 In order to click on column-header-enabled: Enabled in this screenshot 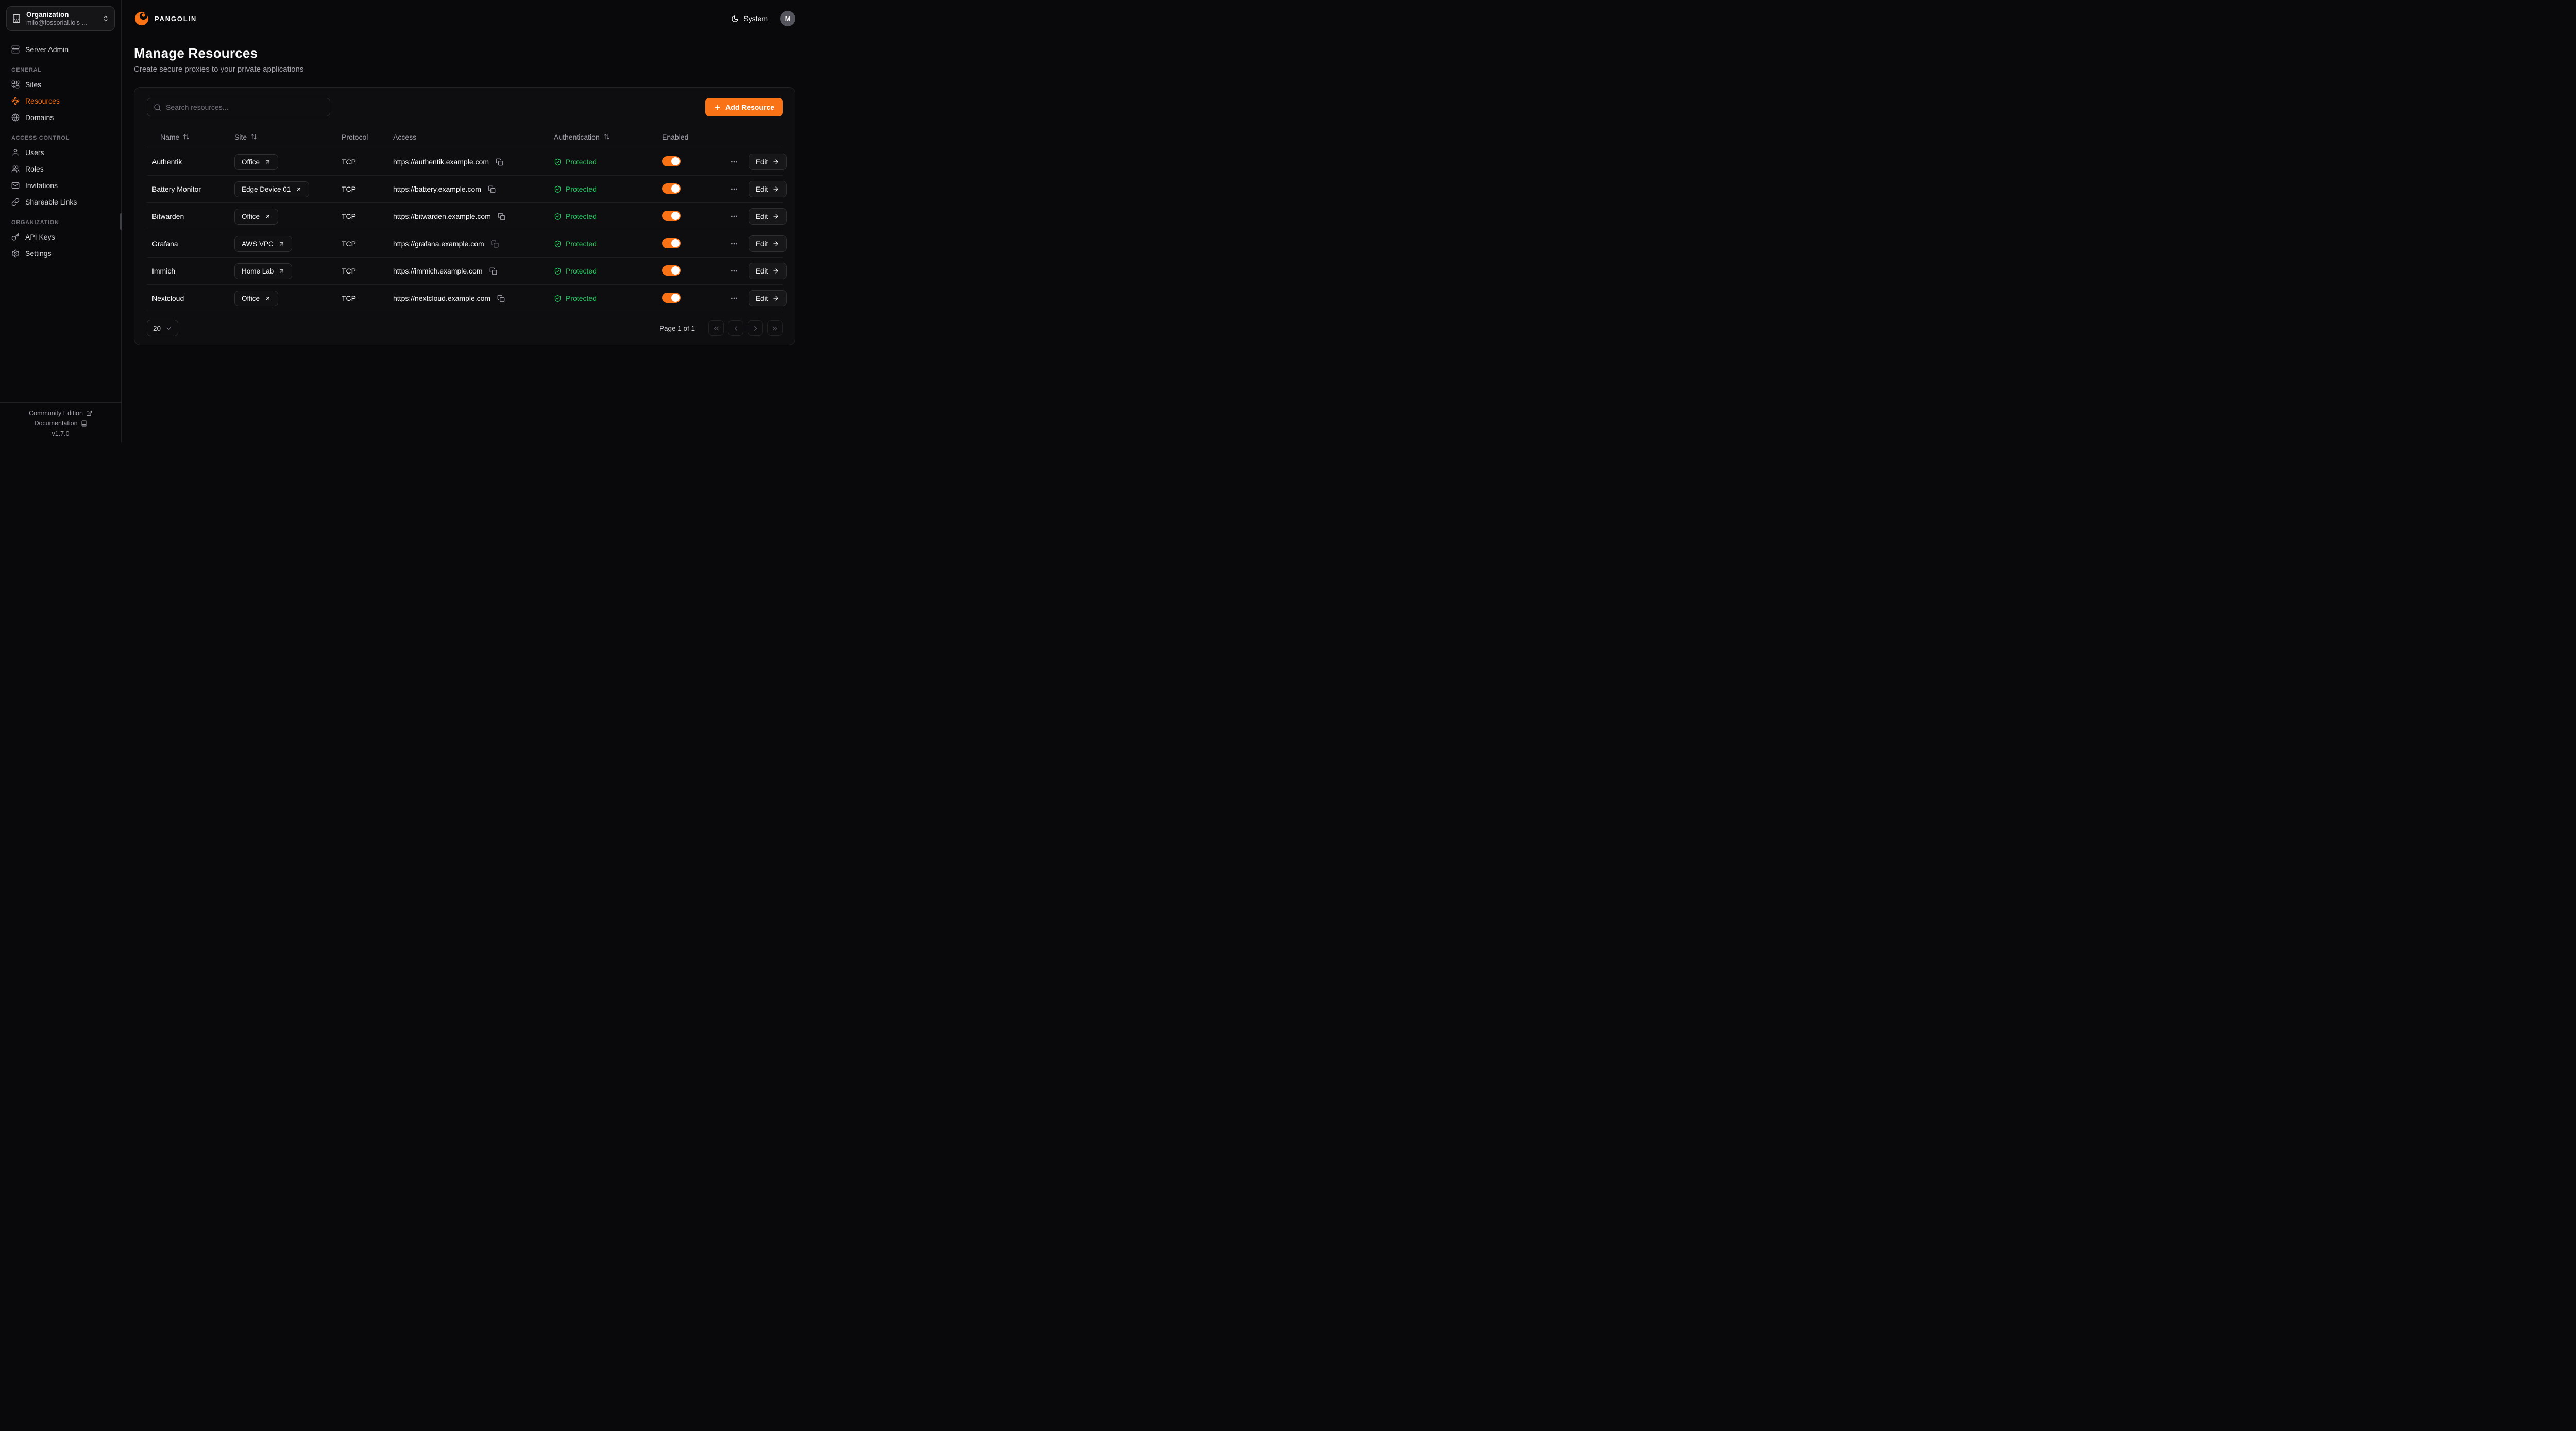, I will do `click(695, 137)`.